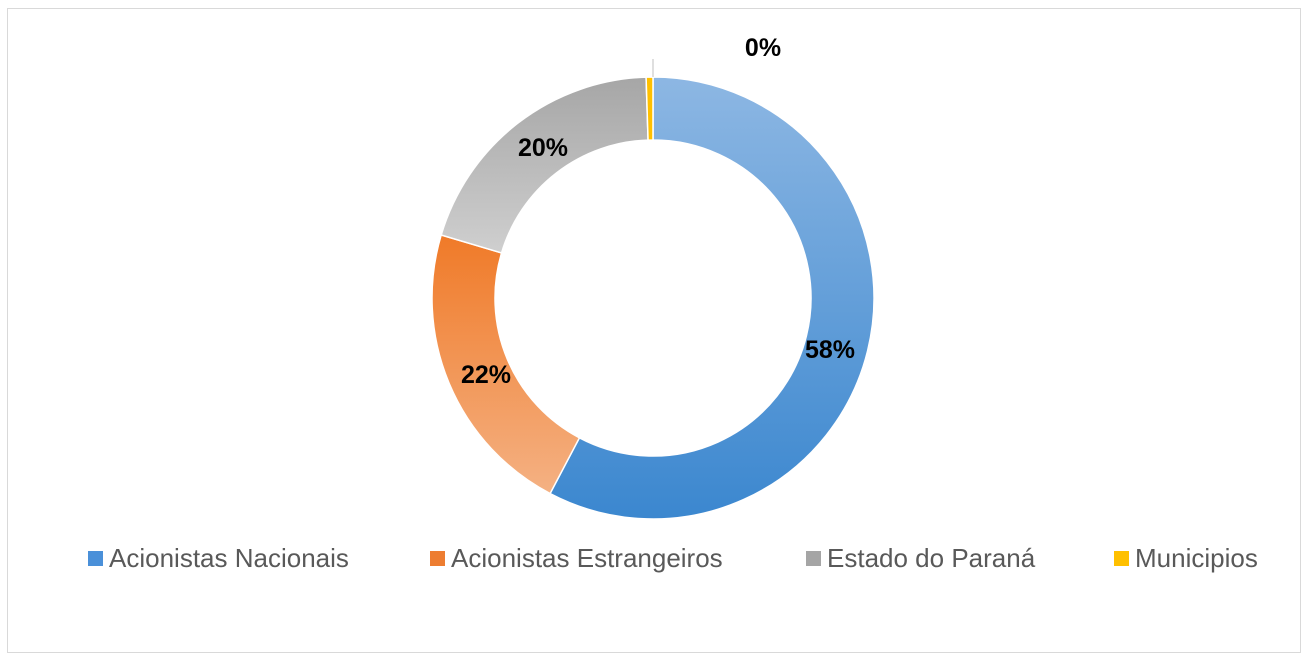 This screenshot has width=1309, height=661. Describe the element at coordinates (931, 557) in the screenshot. I see `legend-label: Estado do Paraná` at that location.